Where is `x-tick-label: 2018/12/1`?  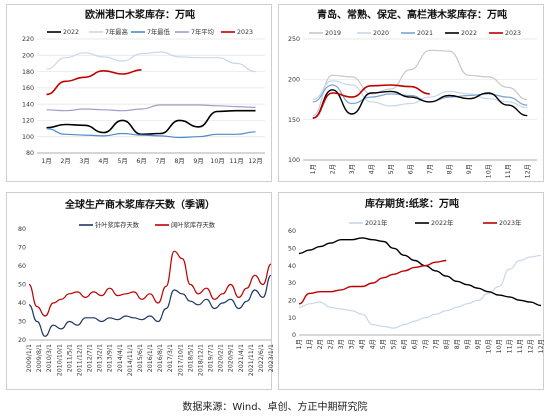
x-tick-label: 2018/12/1 is located at coordinates (200, 360).